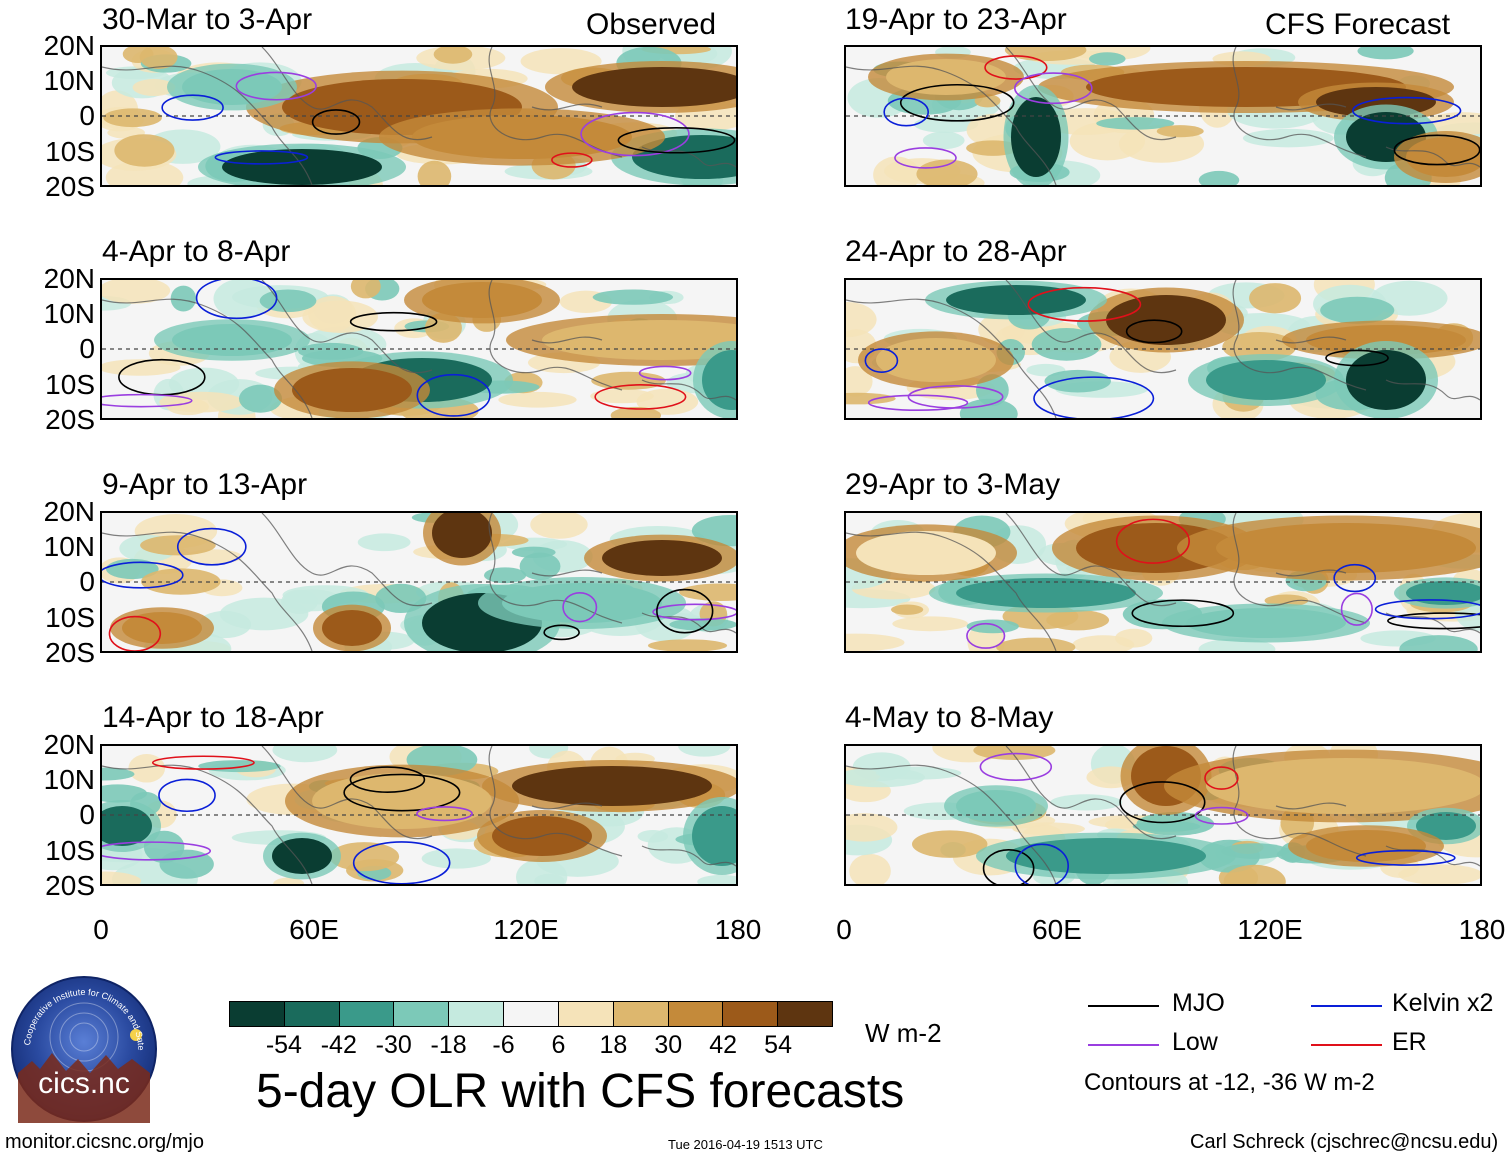 Image resolution: width=1510 pixels, height=1158 pixels. I want to click on panel-title-obs-1: 30-Mar to 3-Apr, so click(207, 19).